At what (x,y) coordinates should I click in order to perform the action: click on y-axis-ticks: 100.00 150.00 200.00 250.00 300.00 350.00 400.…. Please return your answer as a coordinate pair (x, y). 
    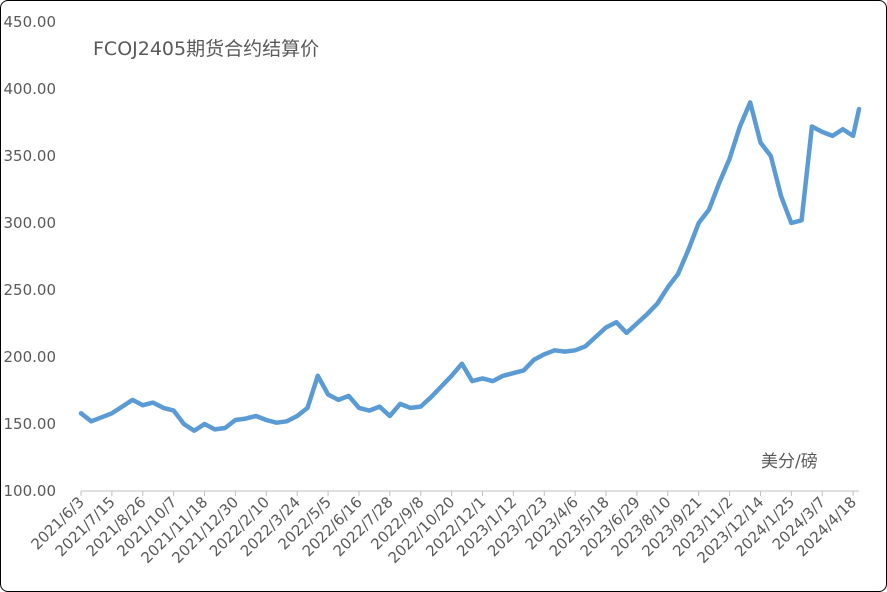
    Looking at the image, I should click on (30, 256).